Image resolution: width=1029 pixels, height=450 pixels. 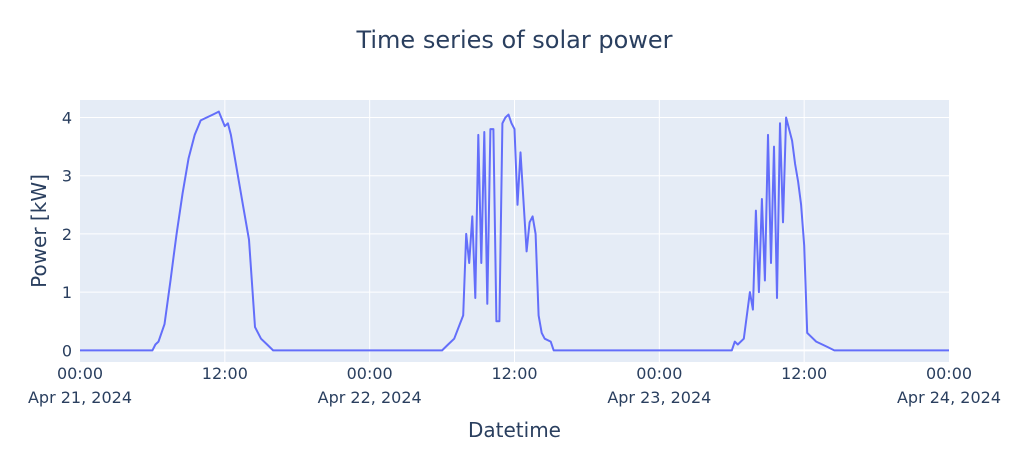 I want to click on y-tick-label: 3, so click(x=67, y=176).